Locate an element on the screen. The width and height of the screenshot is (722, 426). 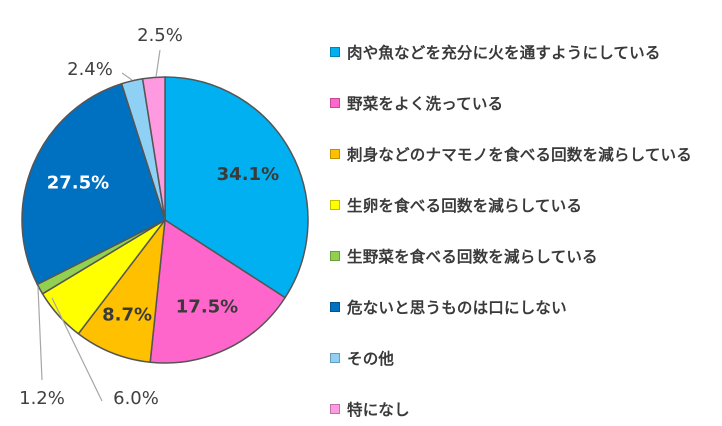
legend-item: 特になし is located at coordinates (370, 409).